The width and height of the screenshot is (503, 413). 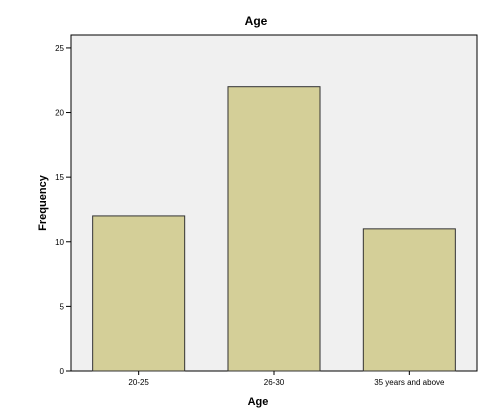 I want to click on x-tick-label: 26-30, so click(x=274, y=382).